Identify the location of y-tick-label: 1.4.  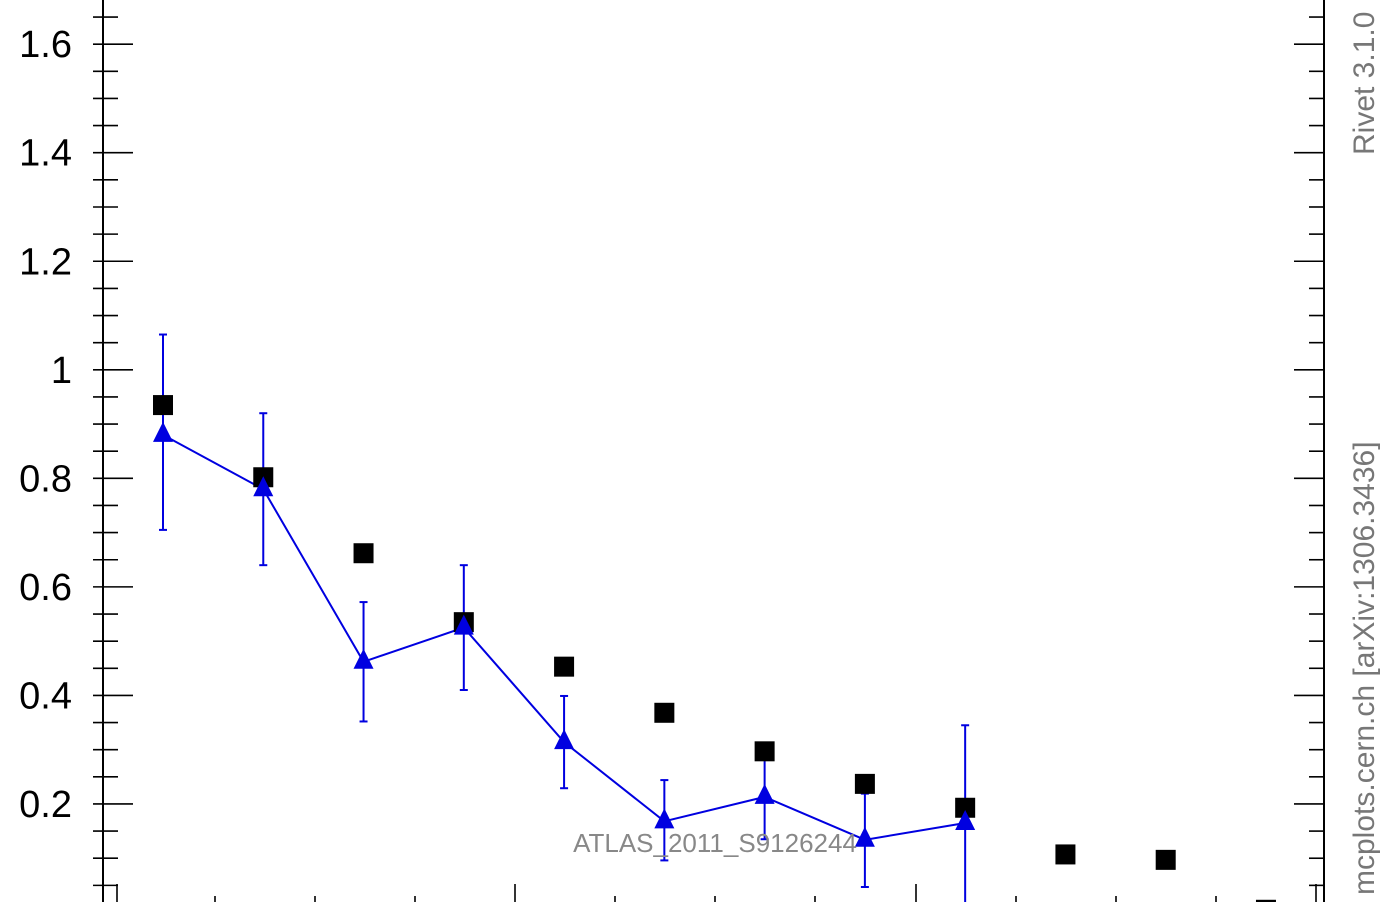
(45, 154).